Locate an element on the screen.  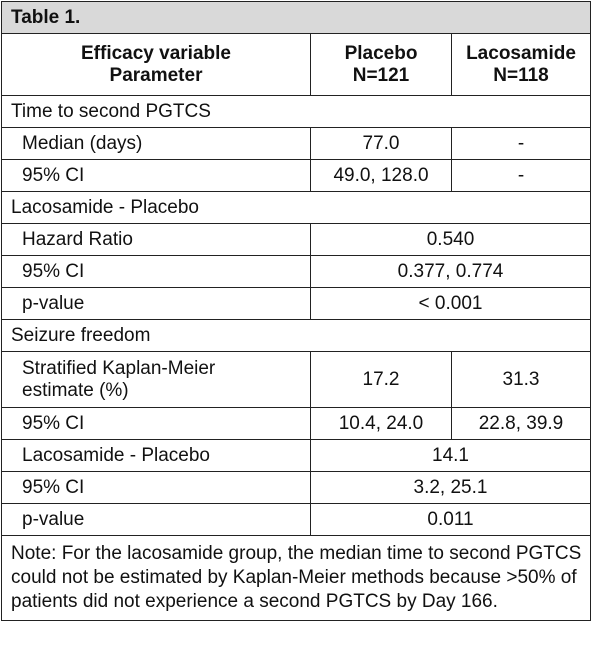
row-label: Median (days) is located at coordinates (156, 143).